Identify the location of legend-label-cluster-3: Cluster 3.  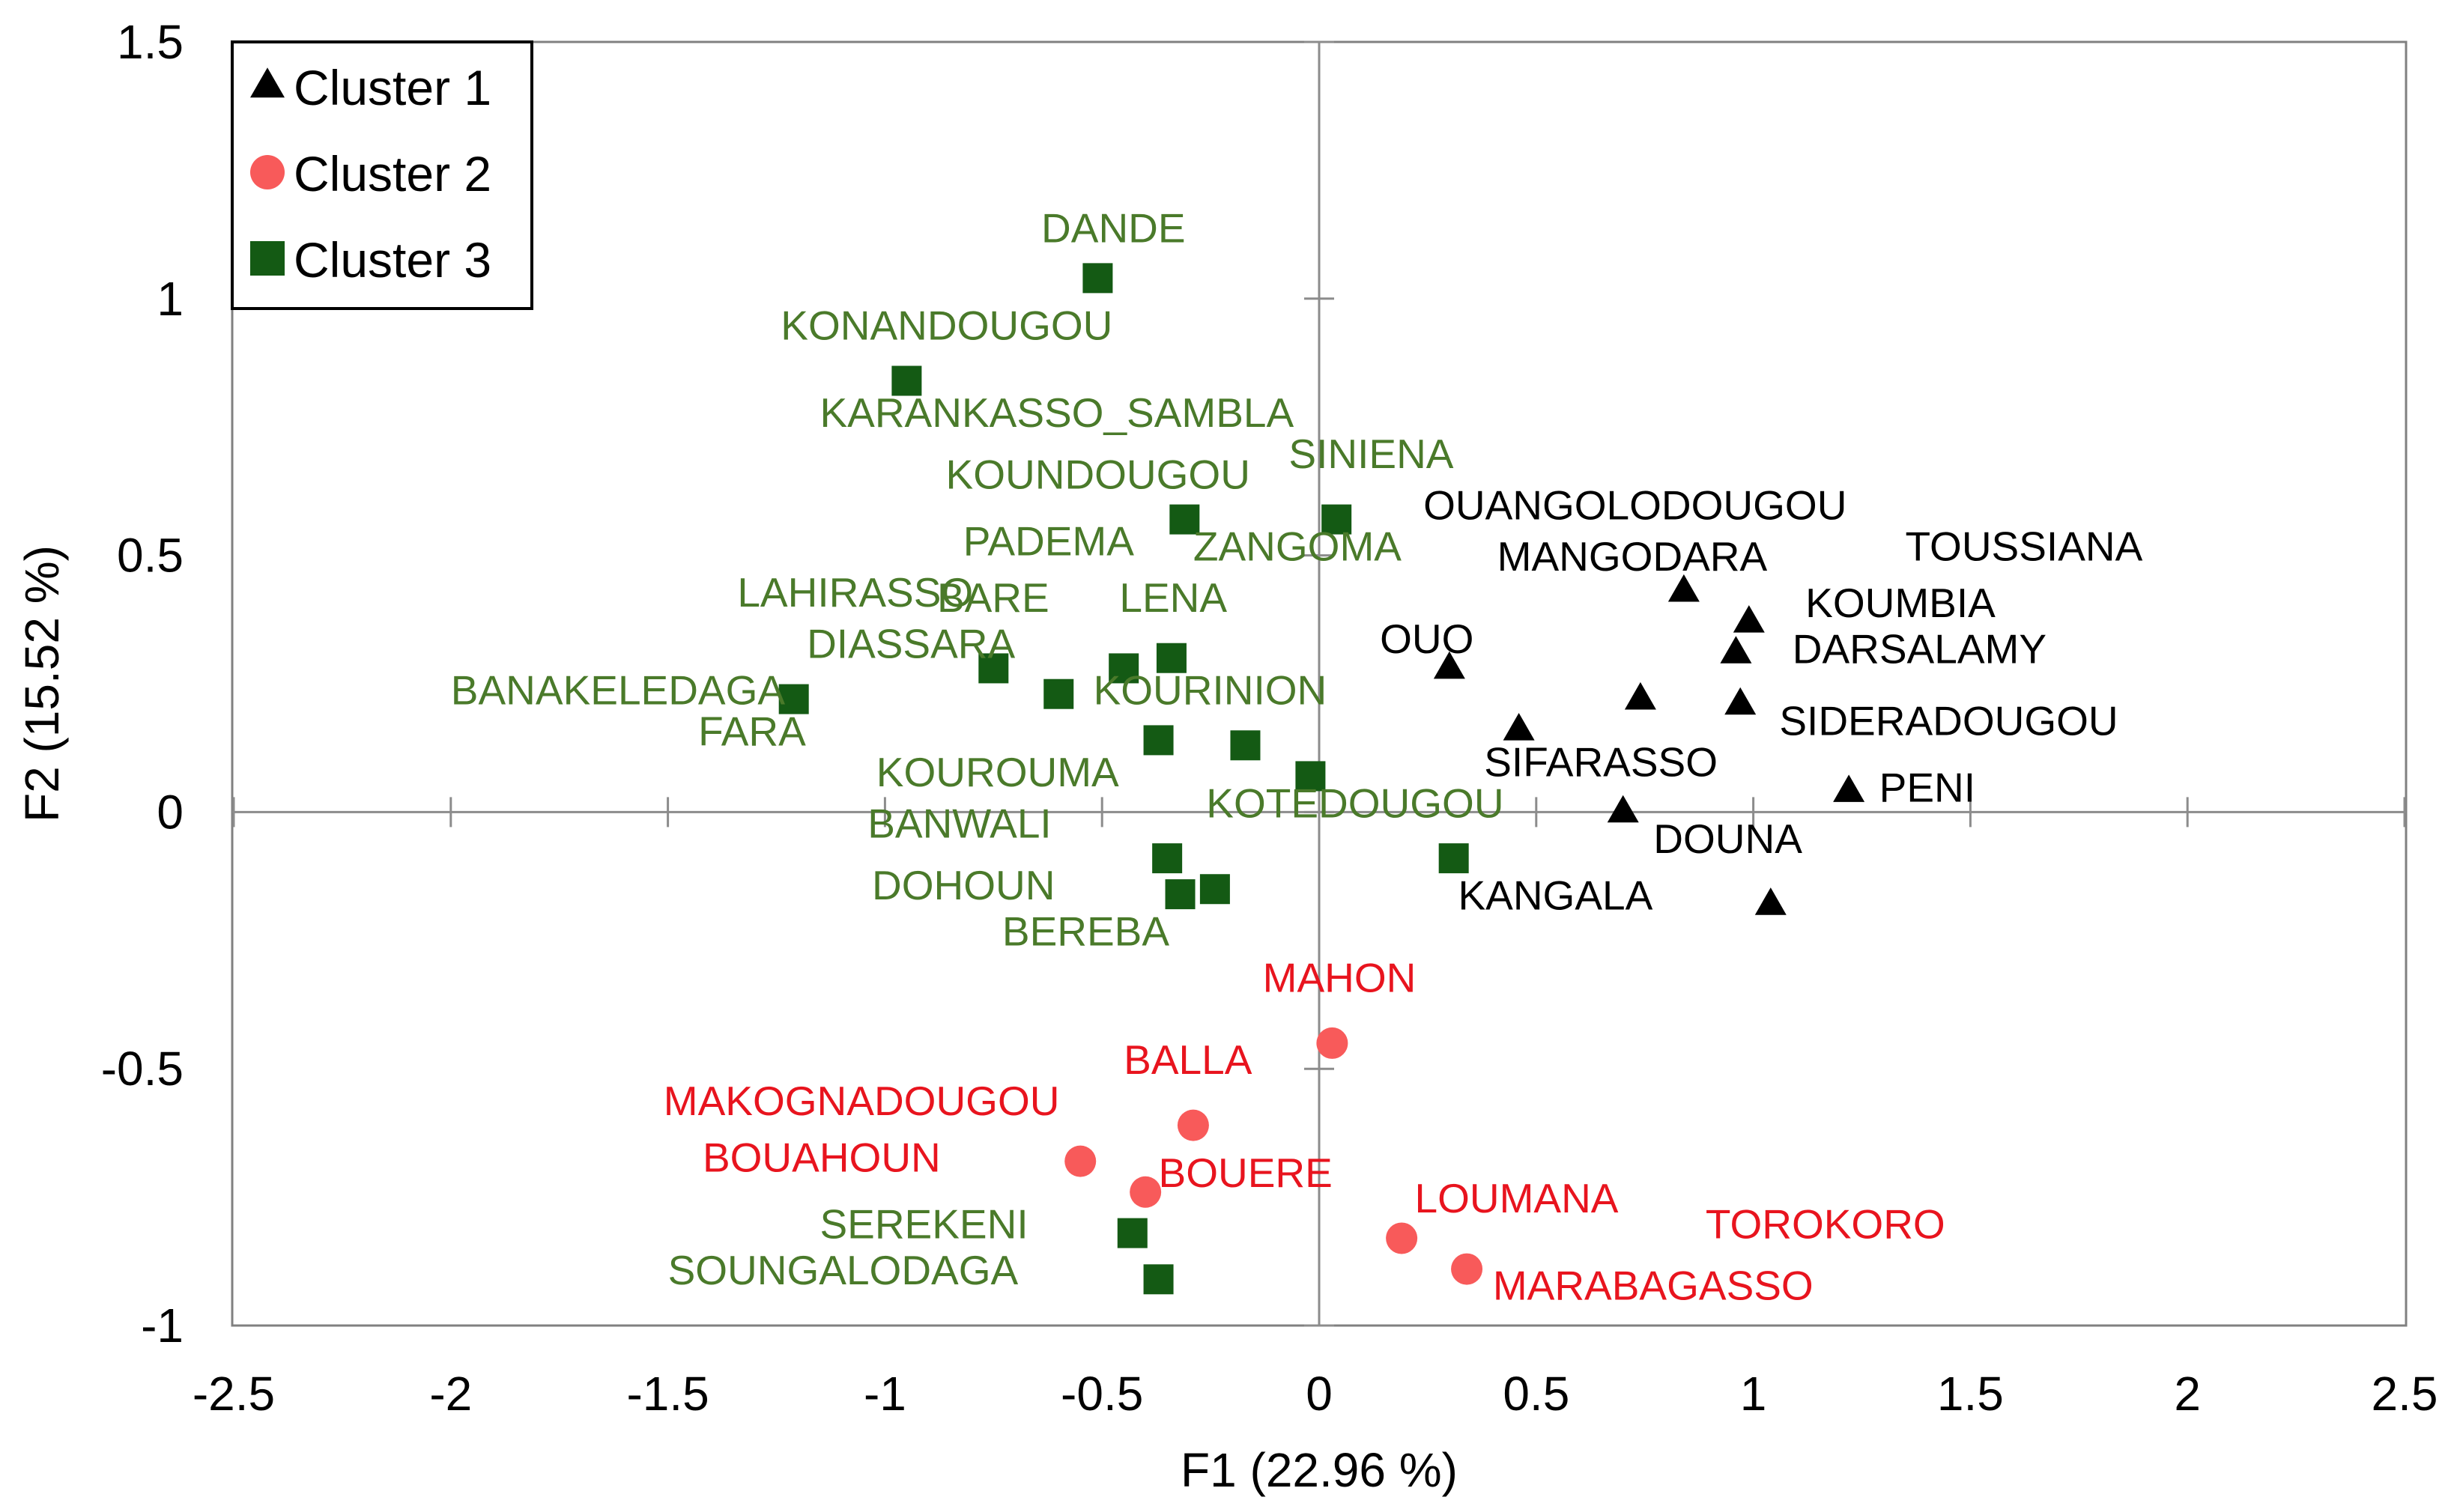
(392, 260).